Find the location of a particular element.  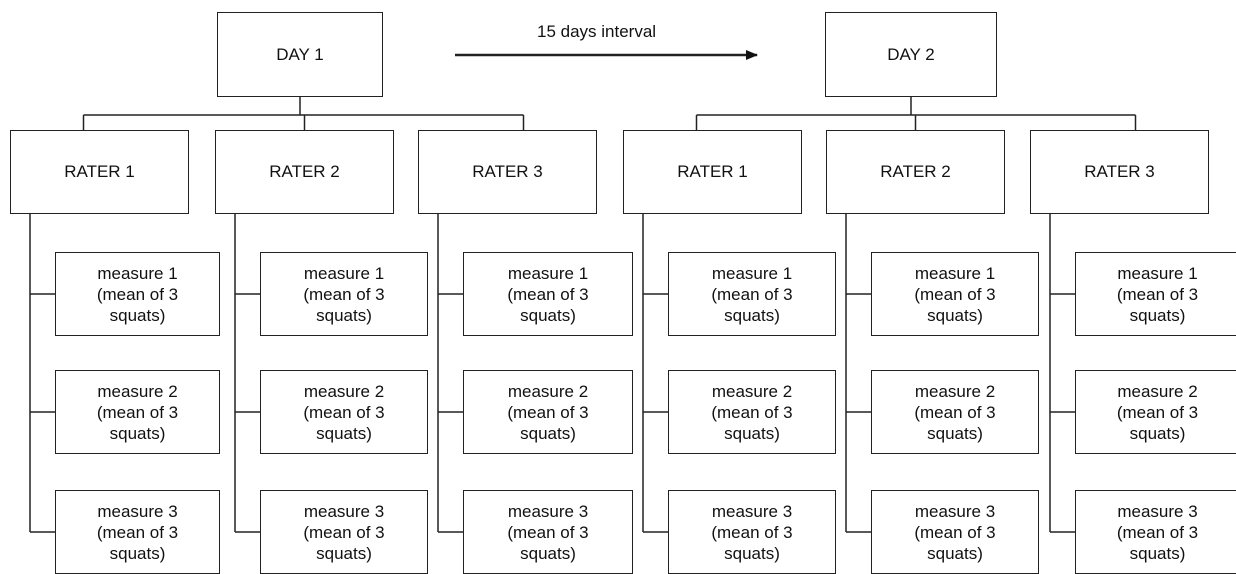

day-label: DAY 1 is located at coordinates (300, 54).